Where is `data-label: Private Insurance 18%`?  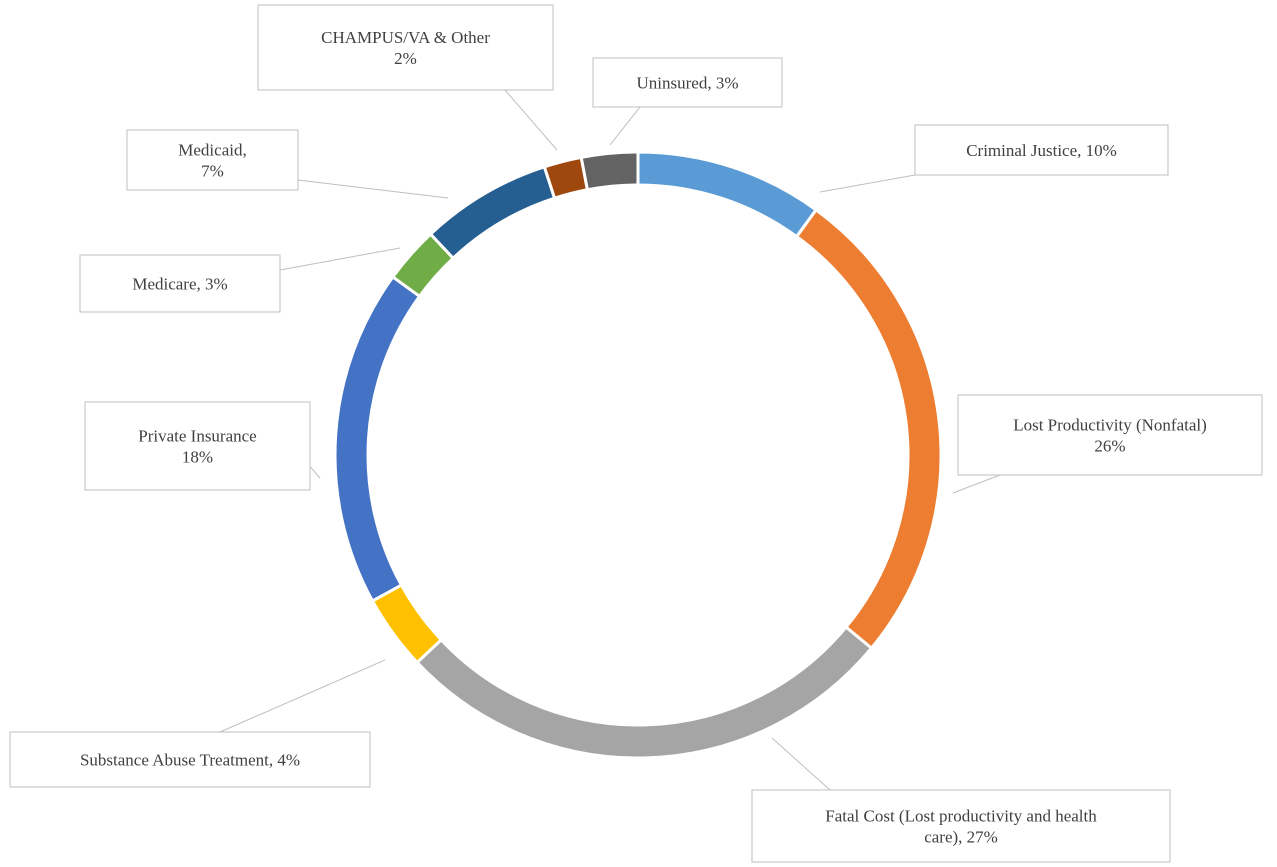 data-label: Private Insurance 18% is located at coordinates (197, 447).